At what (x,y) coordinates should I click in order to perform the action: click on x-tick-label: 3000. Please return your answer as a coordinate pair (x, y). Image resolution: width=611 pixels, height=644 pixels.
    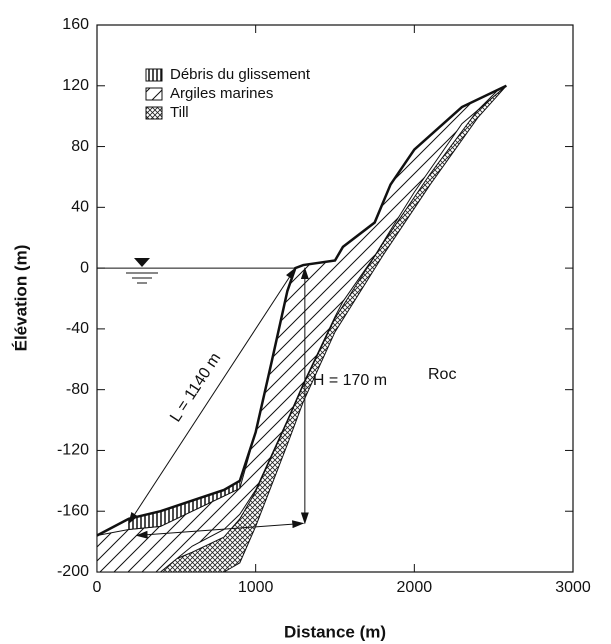
    Looking at the image, I should click on (573, 587).